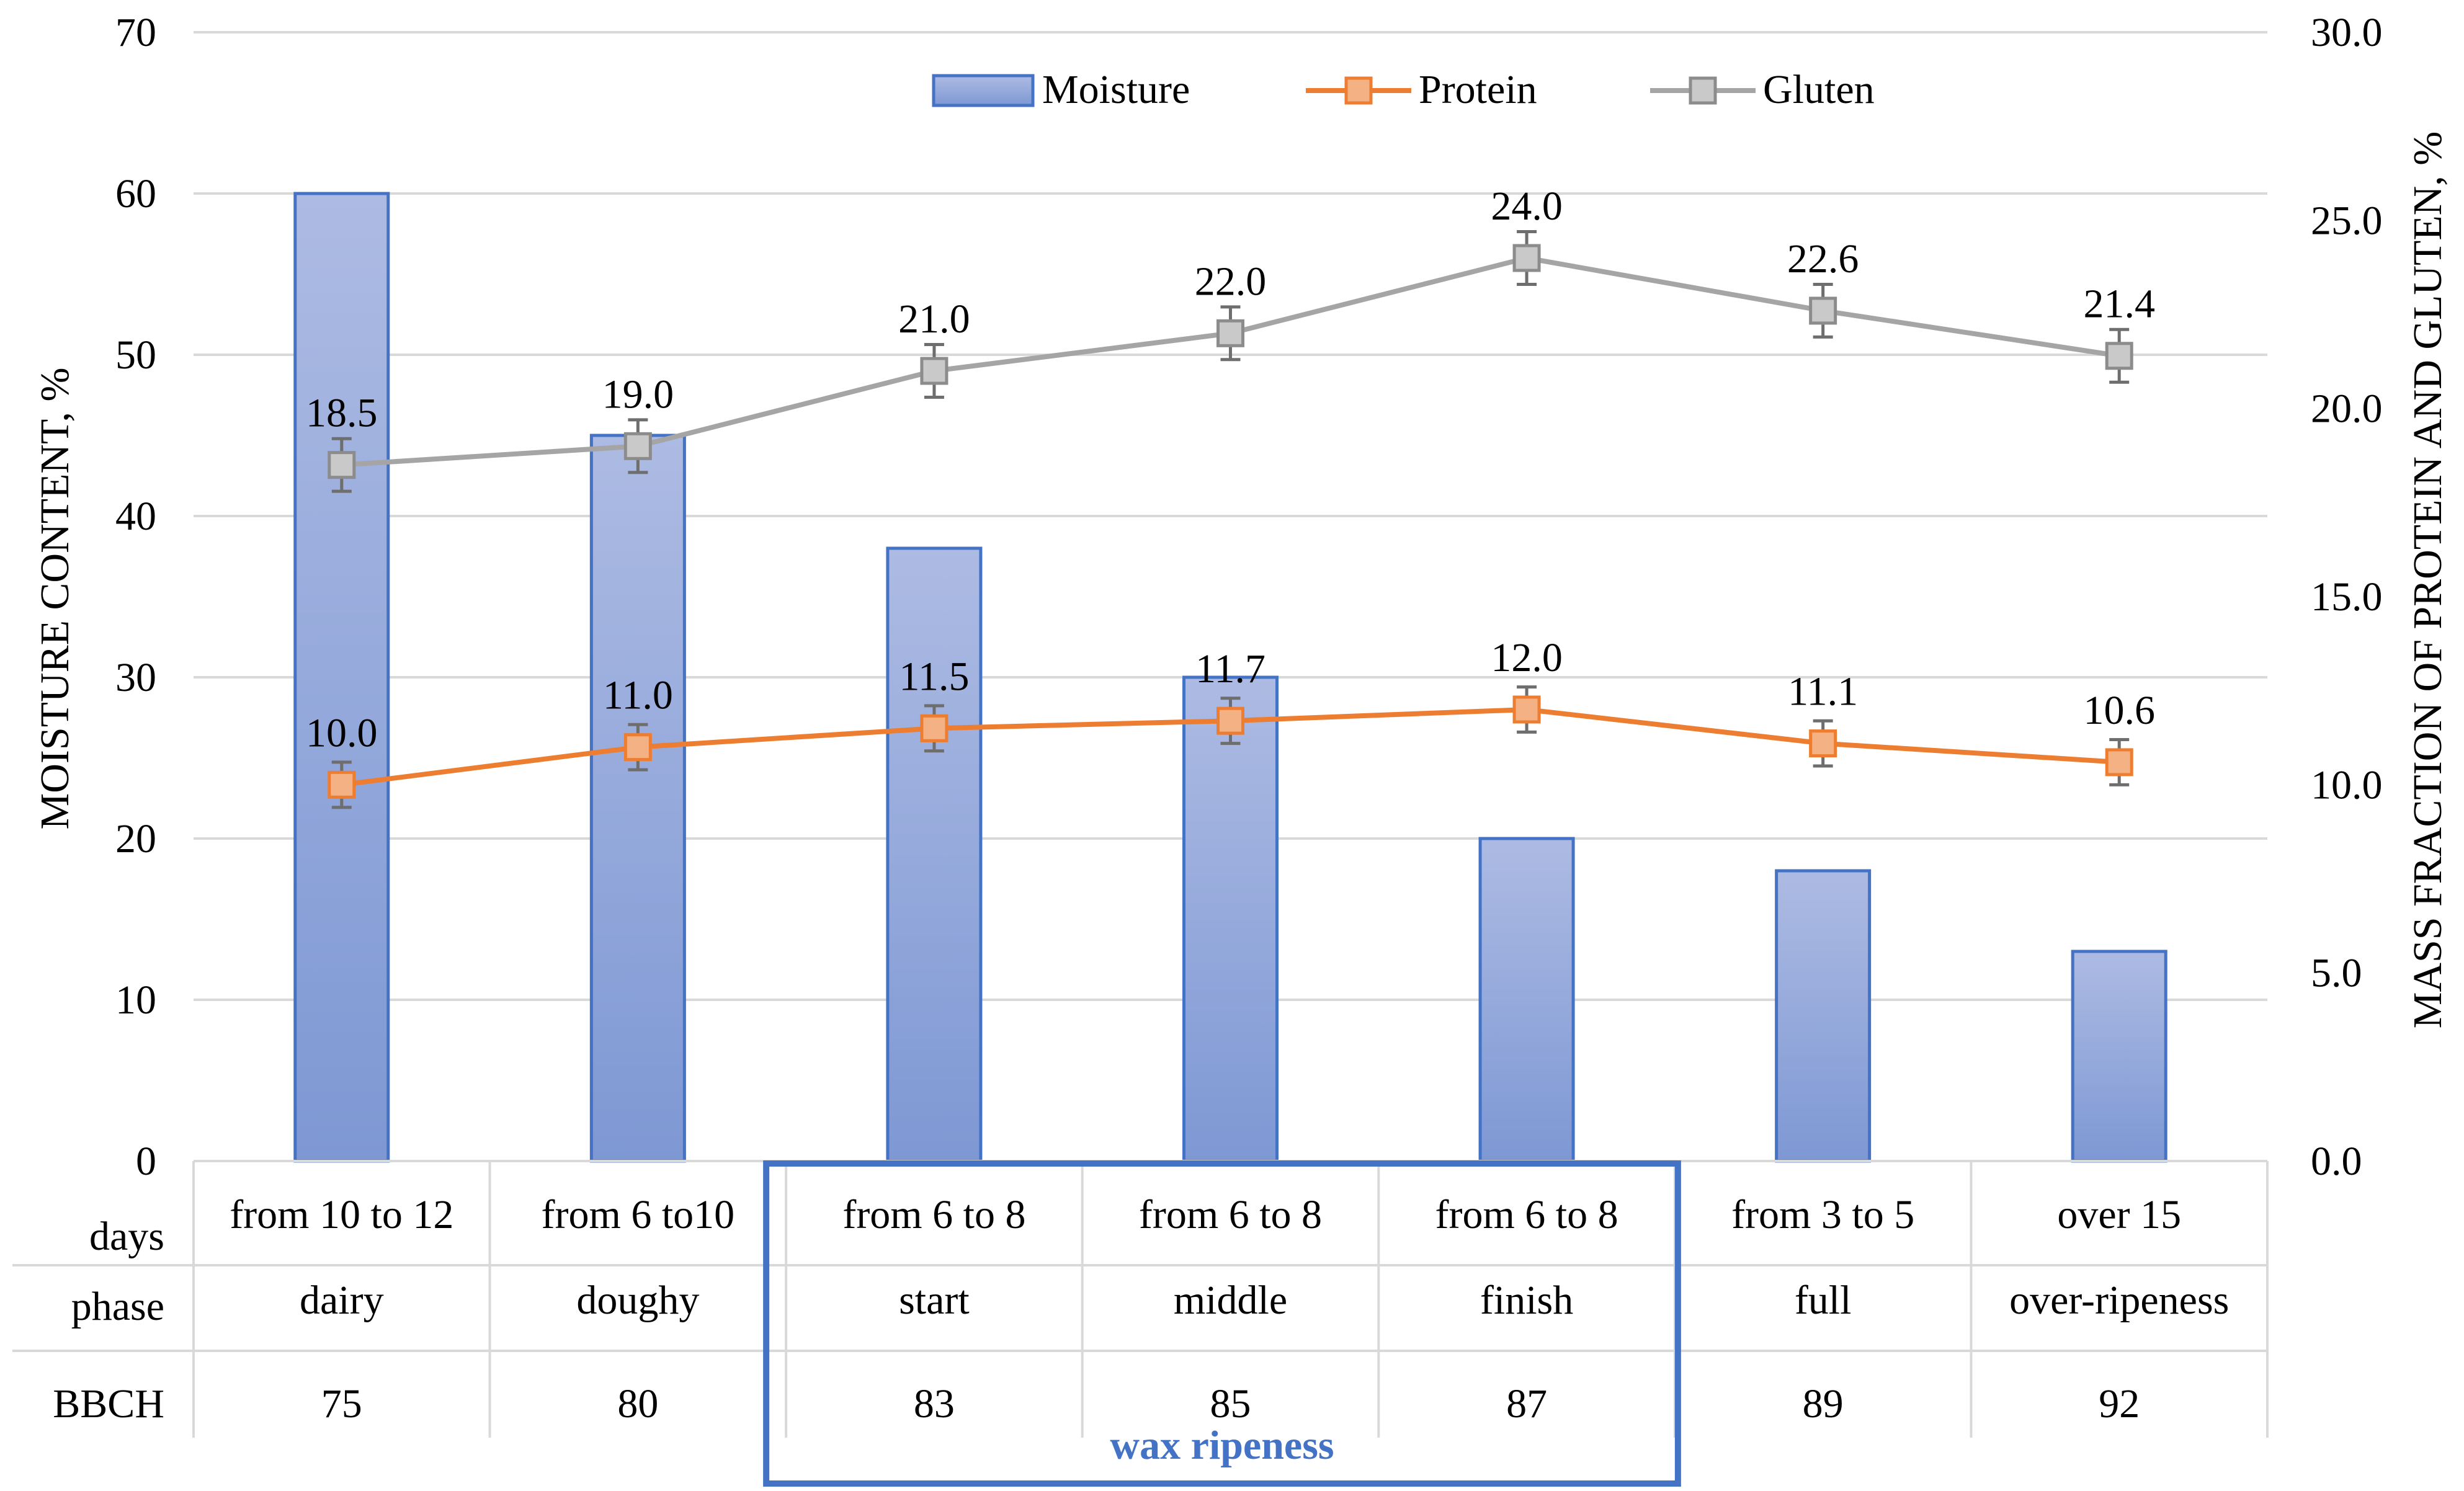  I want to click on legend-gluten-label: Gluten, so click(1819, 89).